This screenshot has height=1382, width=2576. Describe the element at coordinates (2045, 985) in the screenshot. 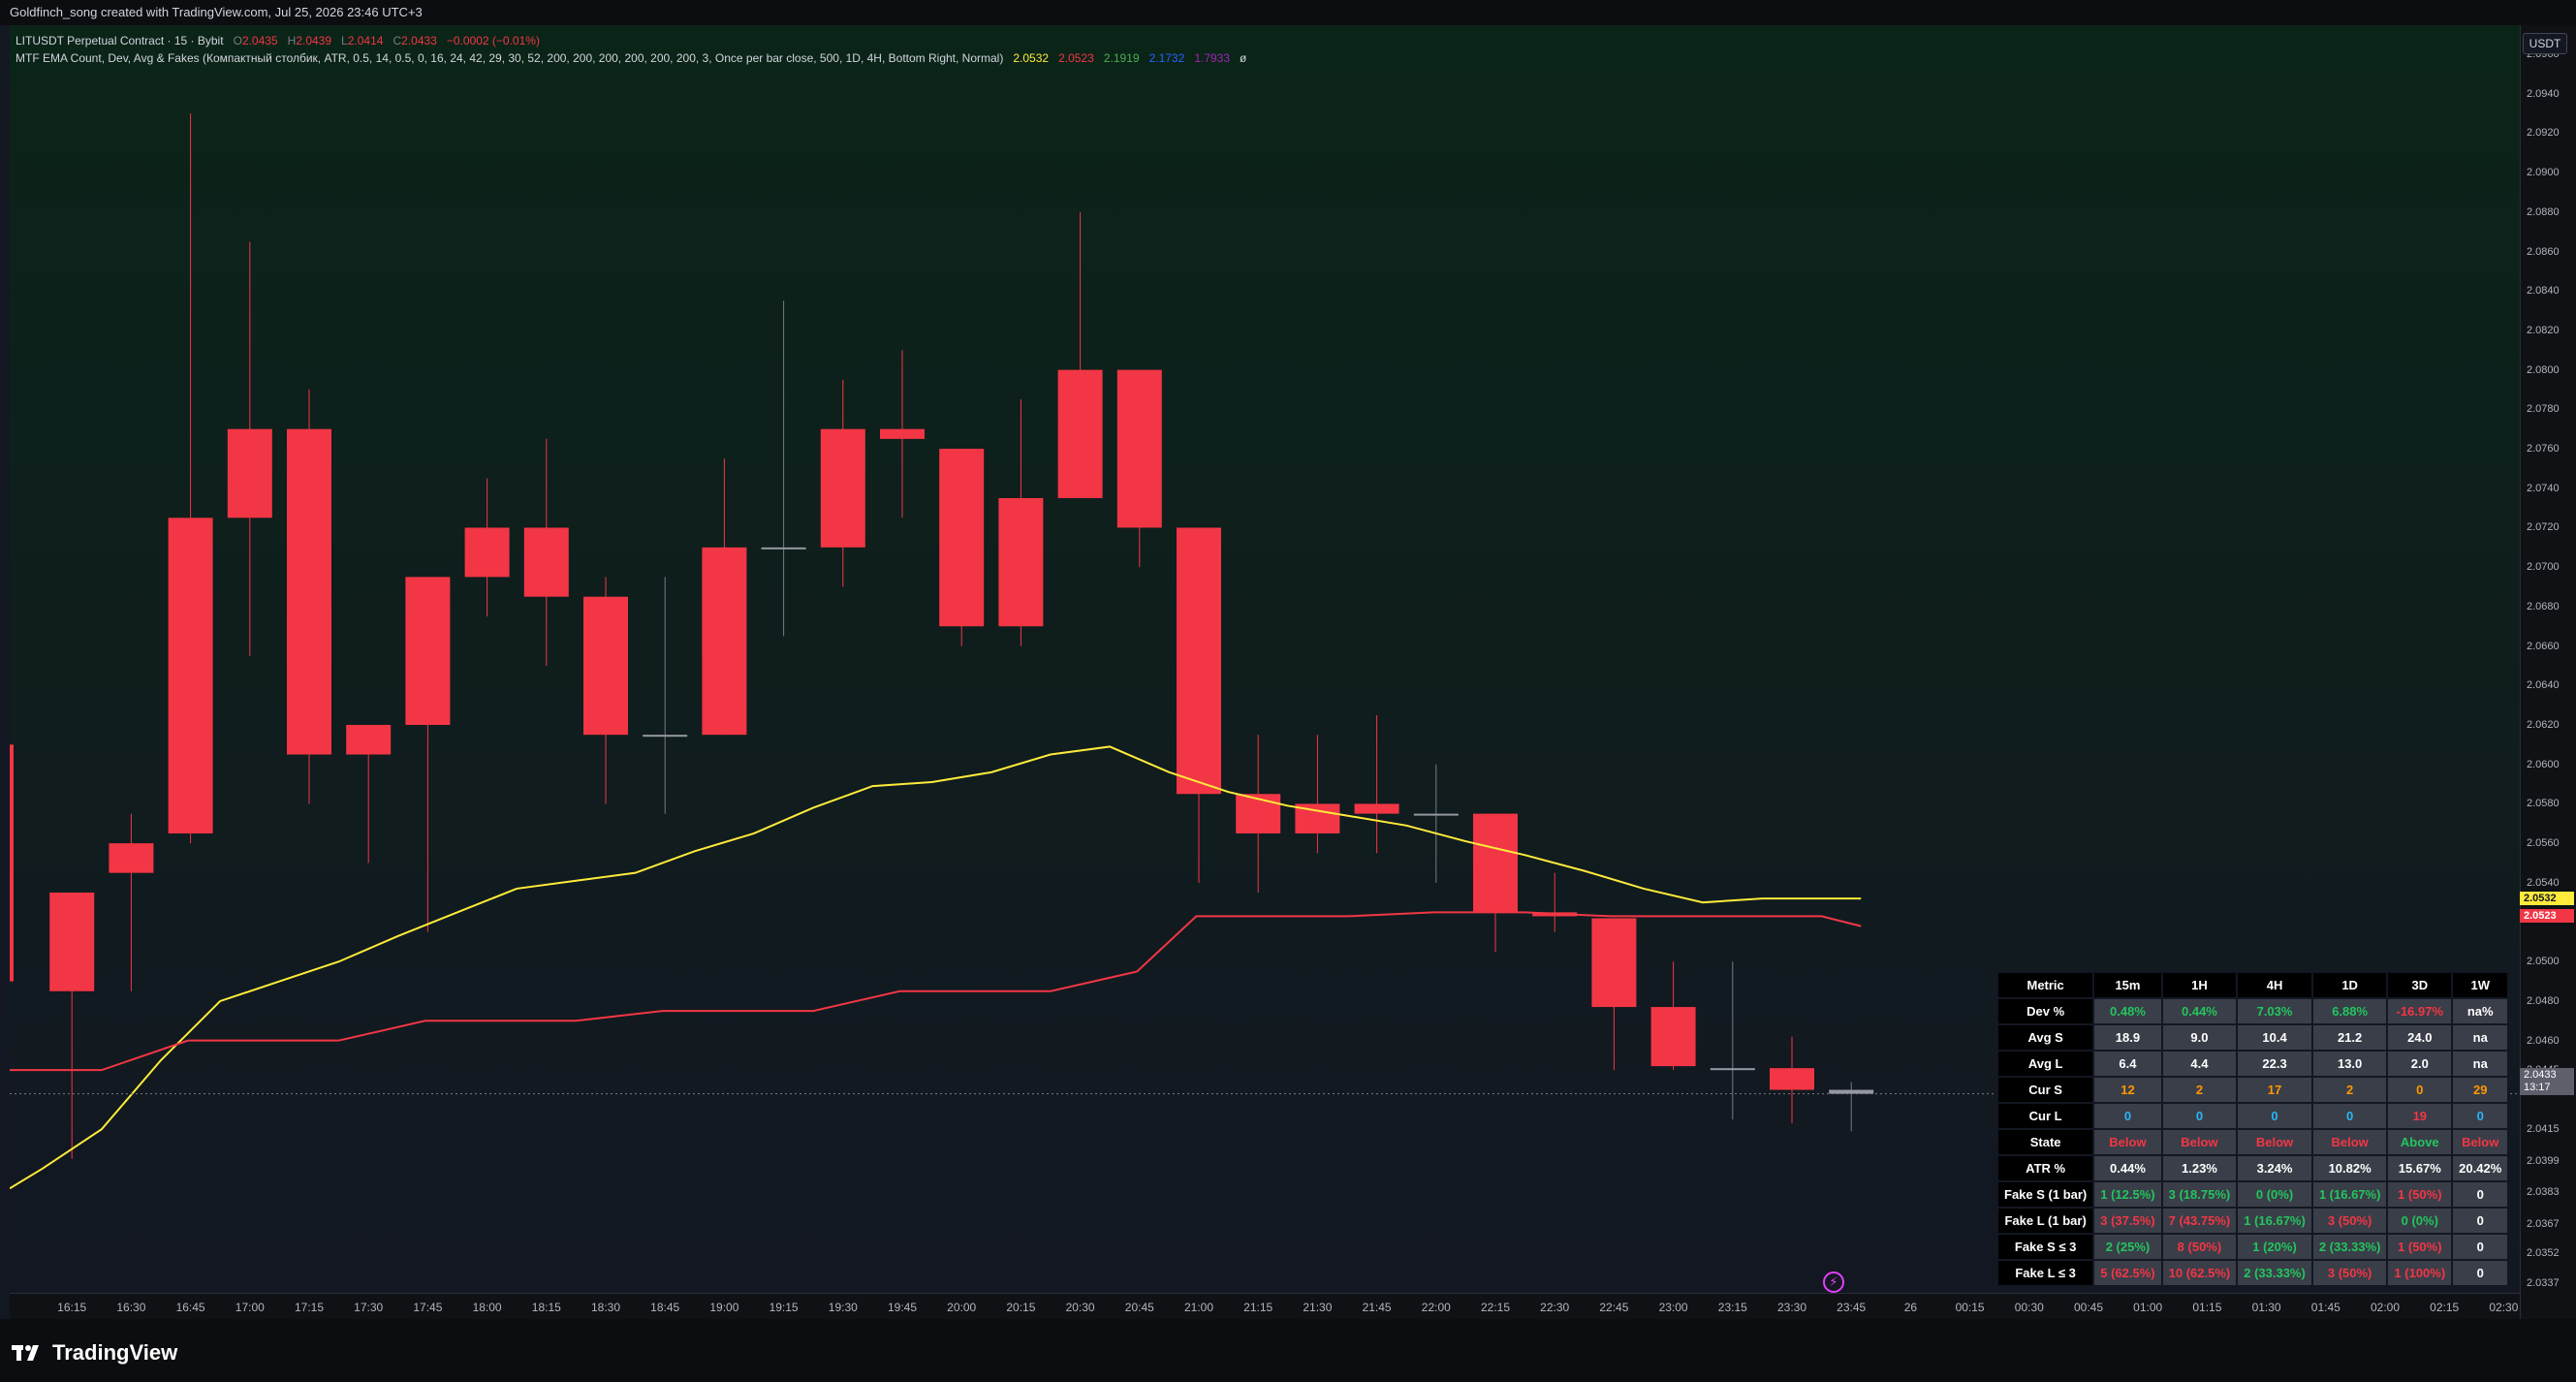

I see `metrics-header-cell: Metric` at that location.